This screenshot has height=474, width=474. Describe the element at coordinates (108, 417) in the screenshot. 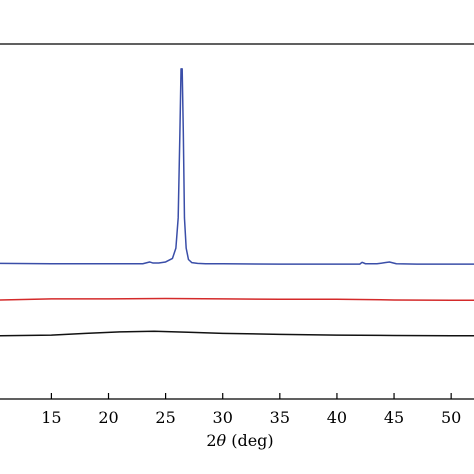

I see `x-tick-label: 20` at that location.